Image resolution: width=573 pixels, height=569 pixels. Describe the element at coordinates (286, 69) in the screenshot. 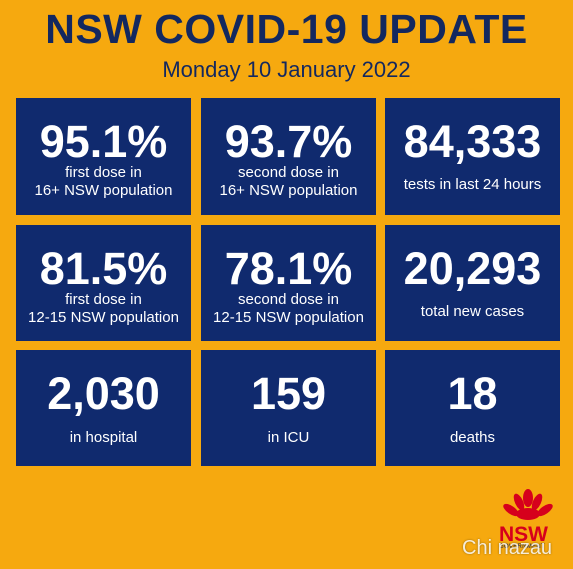

I see `subtitle: Monday 10 January 2022` at that location.